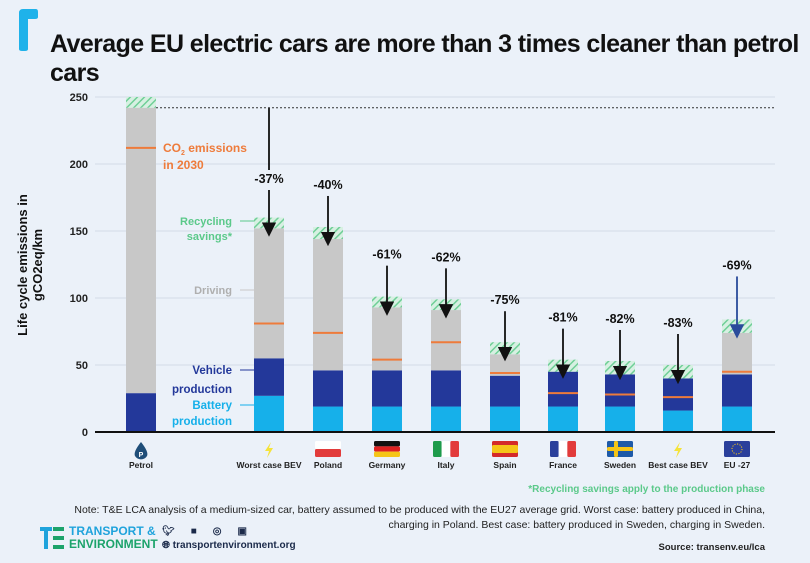 The image size is (810, 563). Describe the element at coordinates (268, 179) in the screenshot. I see `reduction-label: -37%` at that location.